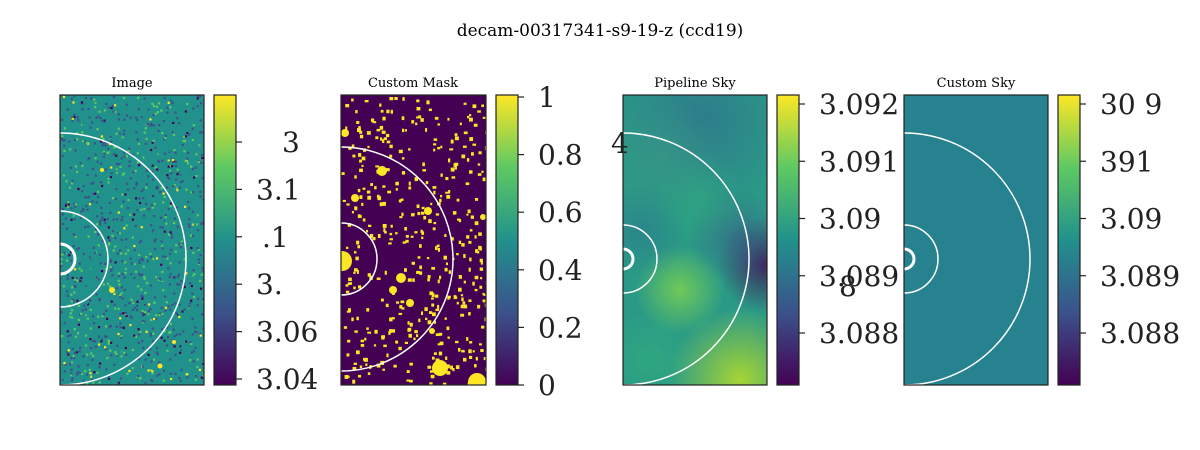  What do you see at coordinates (859, 333) in the screenshot?
I see `colorbar-tick-label: 3.088` at bounding box center [859, 333].